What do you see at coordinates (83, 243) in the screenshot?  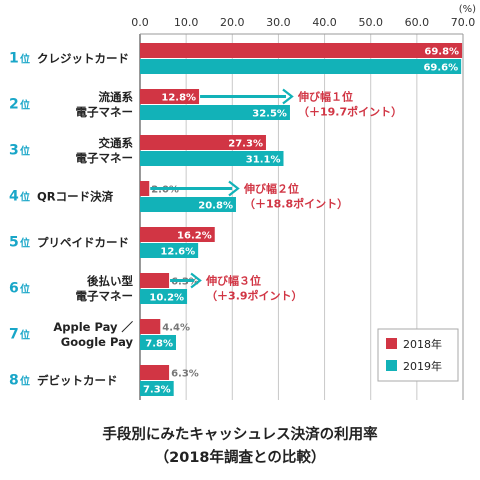 I see `category-label: プリペイドカード` at bounding box center [83, 243].